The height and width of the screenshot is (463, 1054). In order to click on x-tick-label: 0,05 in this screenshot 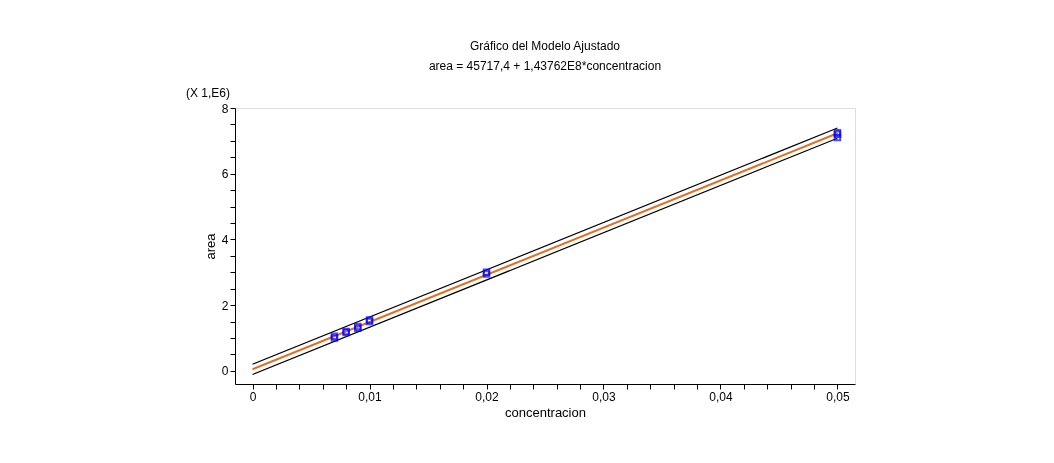, I will do `click(838, 396)`.